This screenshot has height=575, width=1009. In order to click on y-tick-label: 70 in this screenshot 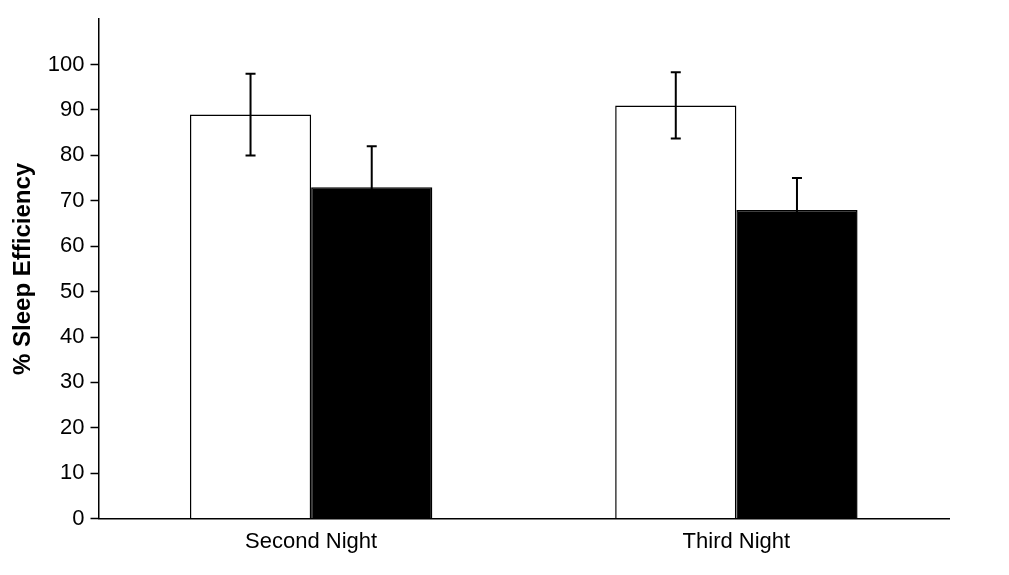, I will do `click(72, 199)`.